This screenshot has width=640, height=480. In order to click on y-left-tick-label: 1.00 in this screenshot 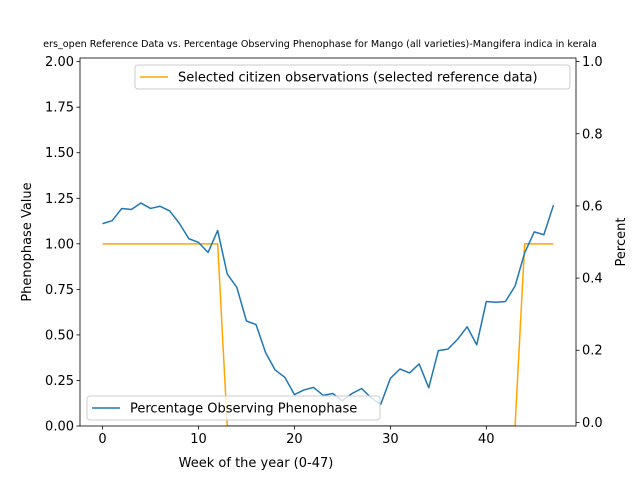, I will do `click(59, 244)`.